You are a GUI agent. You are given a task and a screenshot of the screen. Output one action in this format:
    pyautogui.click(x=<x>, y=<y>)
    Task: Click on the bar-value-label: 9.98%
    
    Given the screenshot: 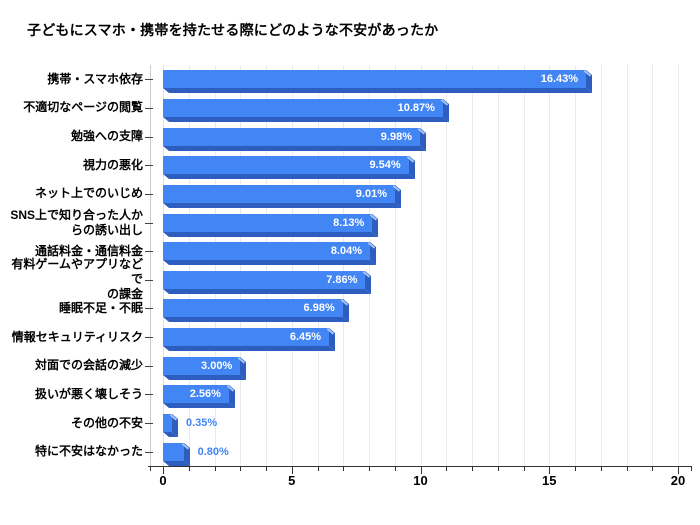 What is the action you would take?
    pyautogui.click(x=396, y=136)
    